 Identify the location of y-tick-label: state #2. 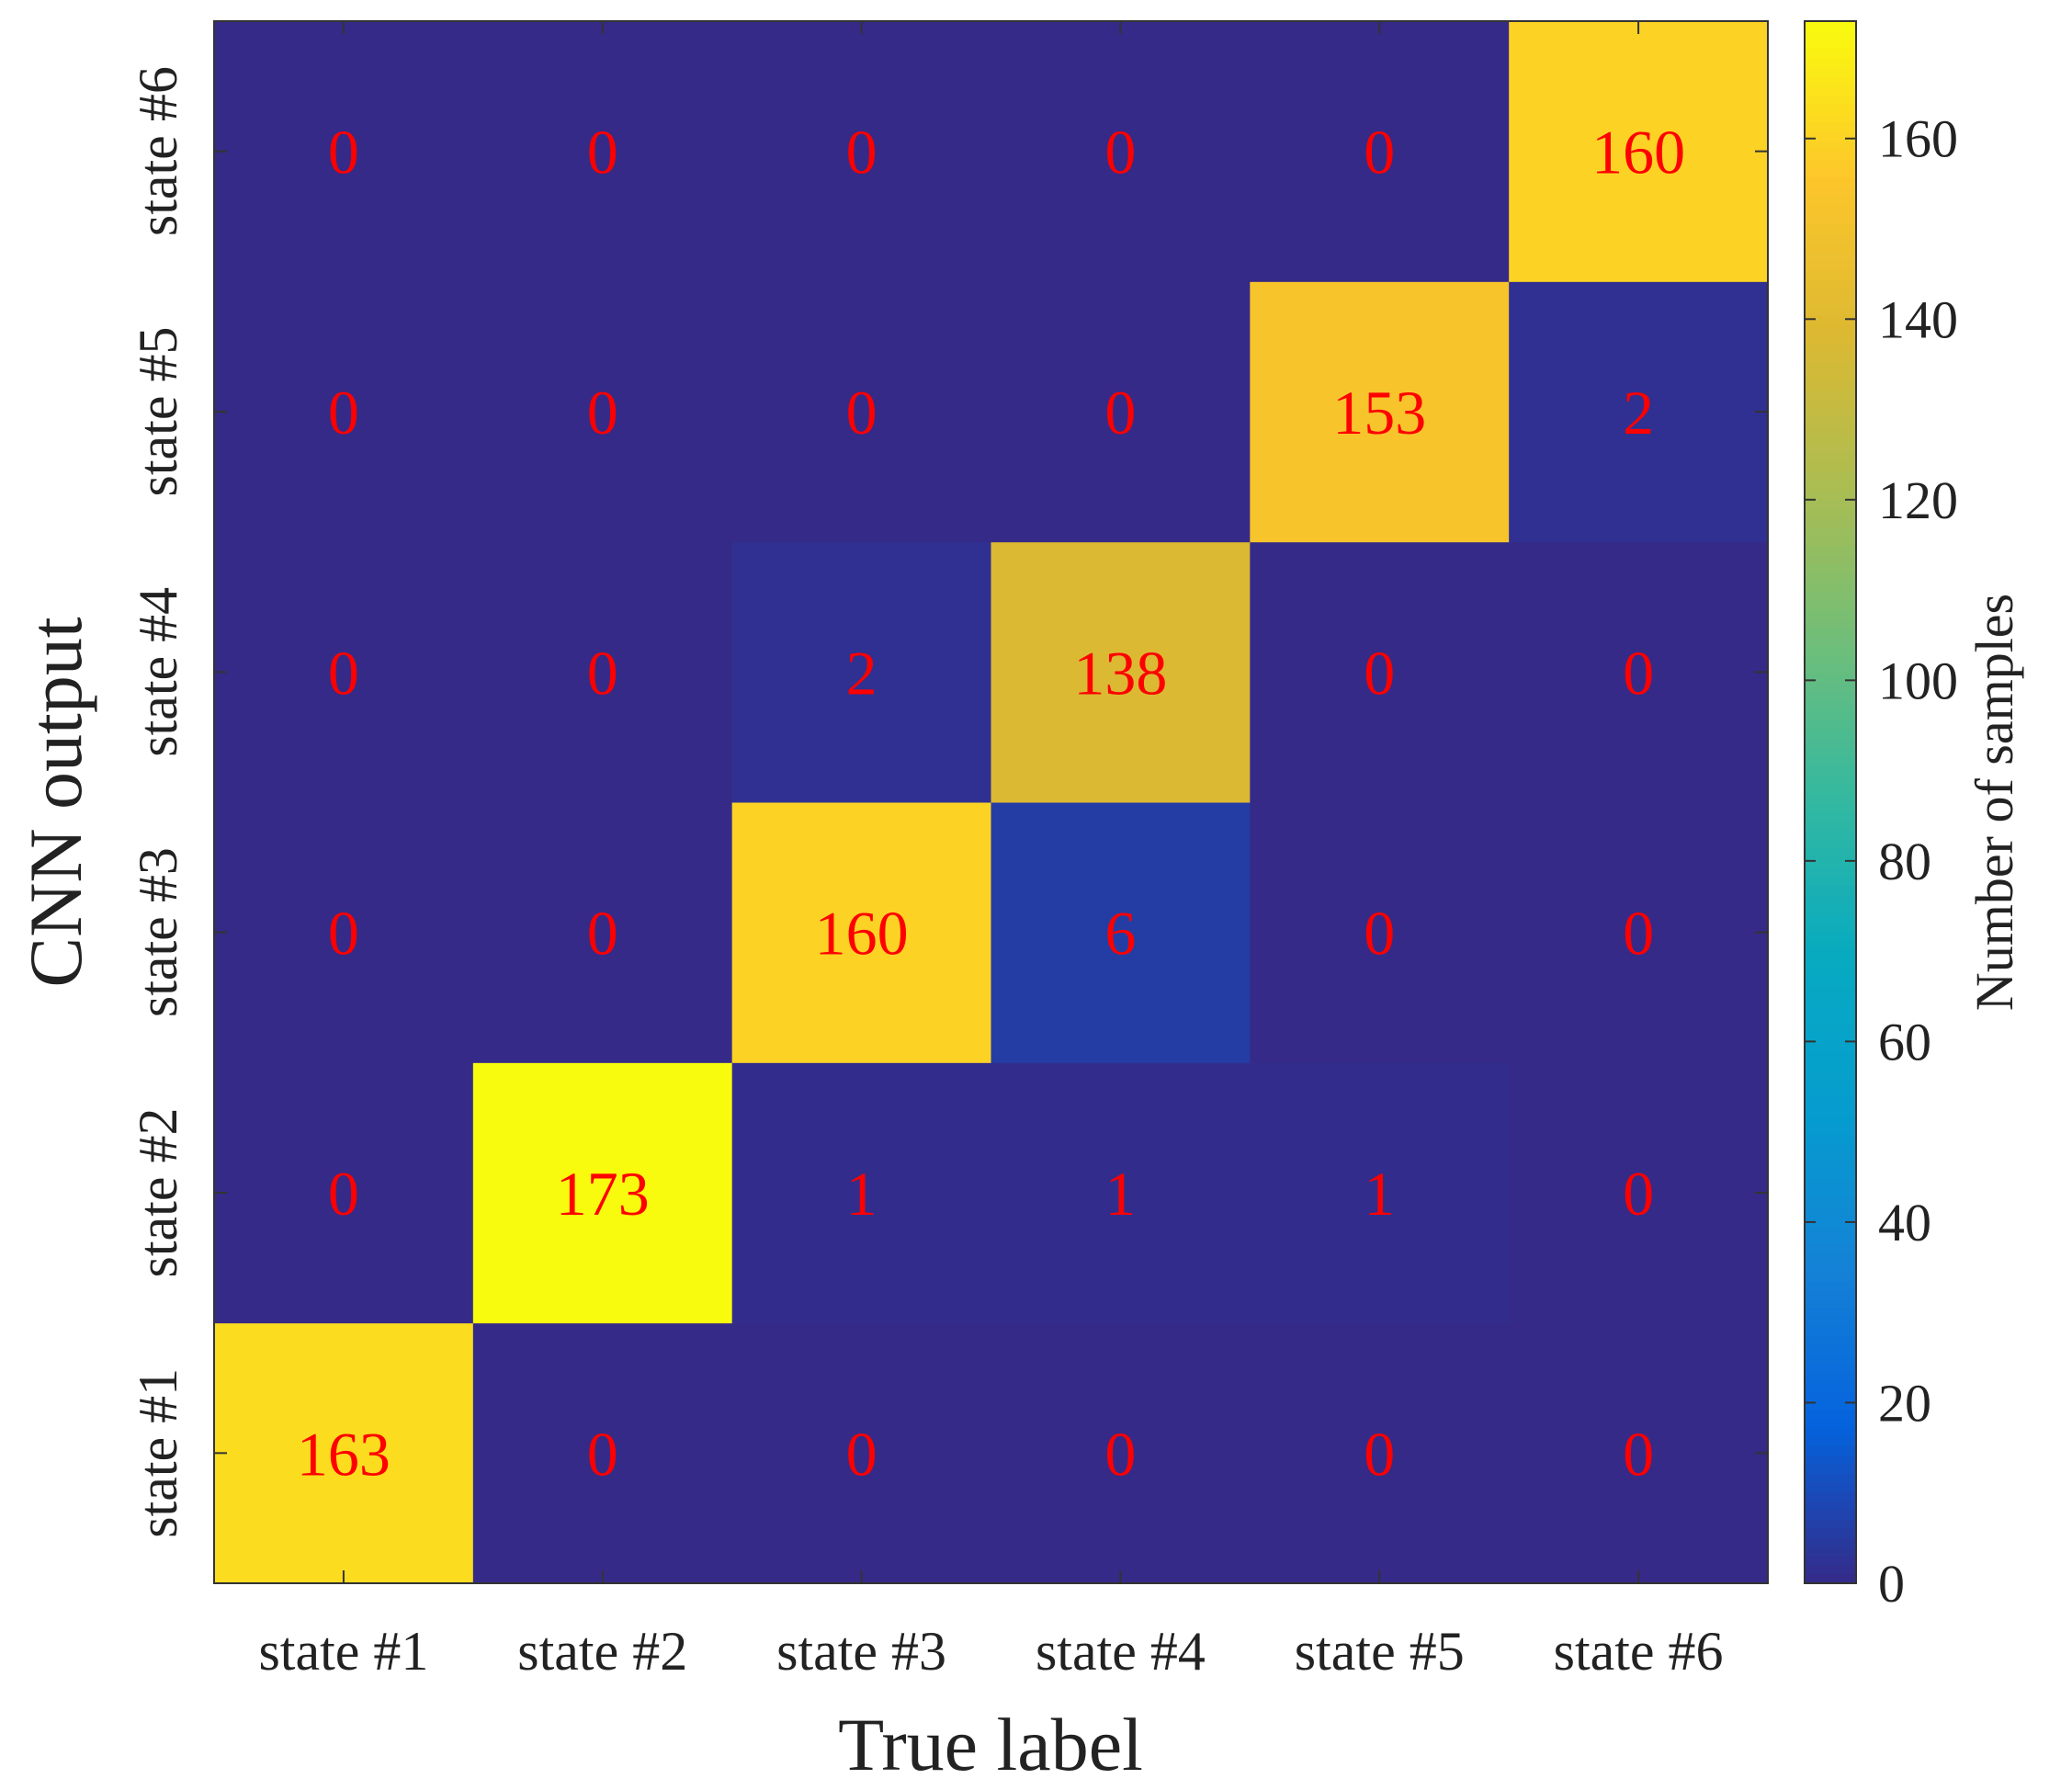
(158, 1193).